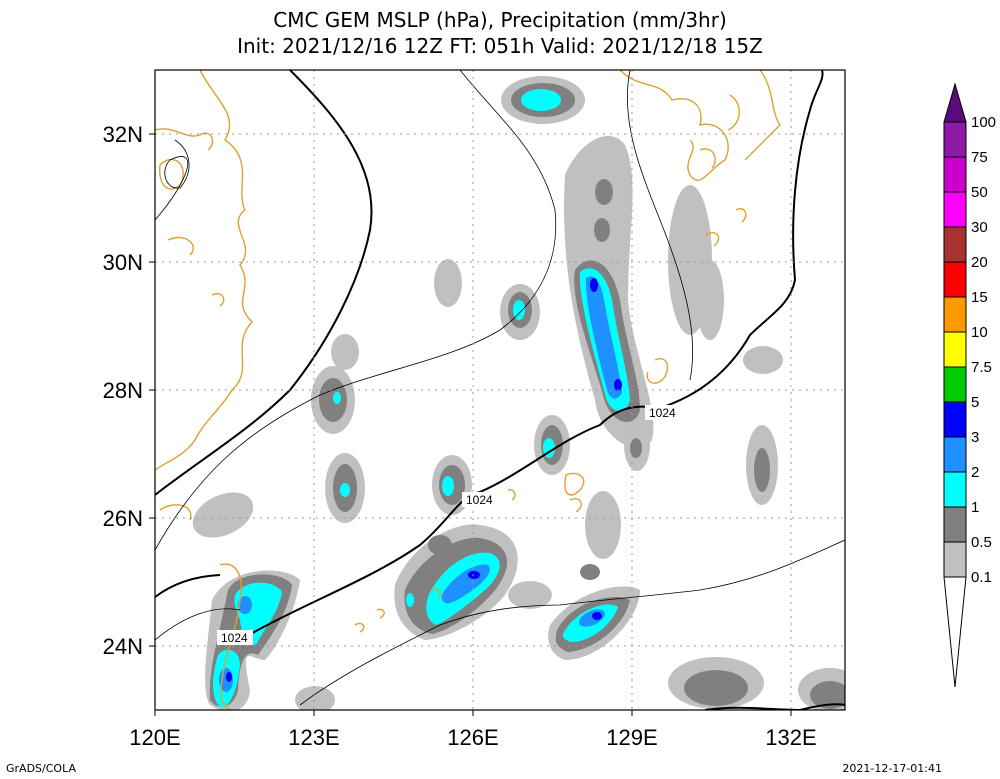 The image size is (1000, 779). What do you see at coordinates (975, 402) in the screenshot?
I see `legend-label: 5` at bounding box center [975, 402].